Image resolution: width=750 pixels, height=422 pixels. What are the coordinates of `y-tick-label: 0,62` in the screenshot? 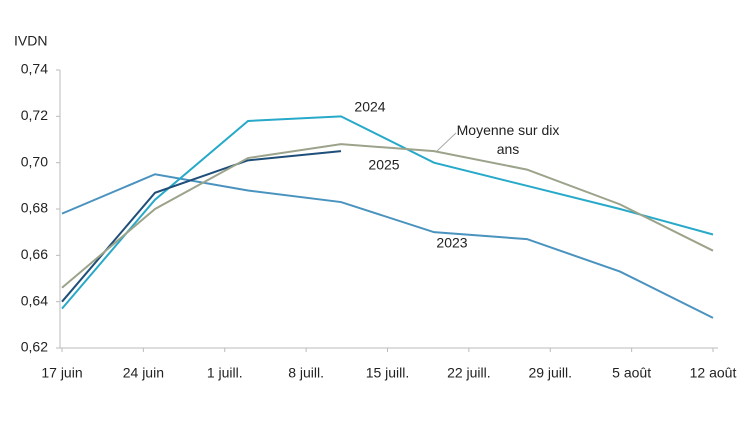 It's located at (34, 347).